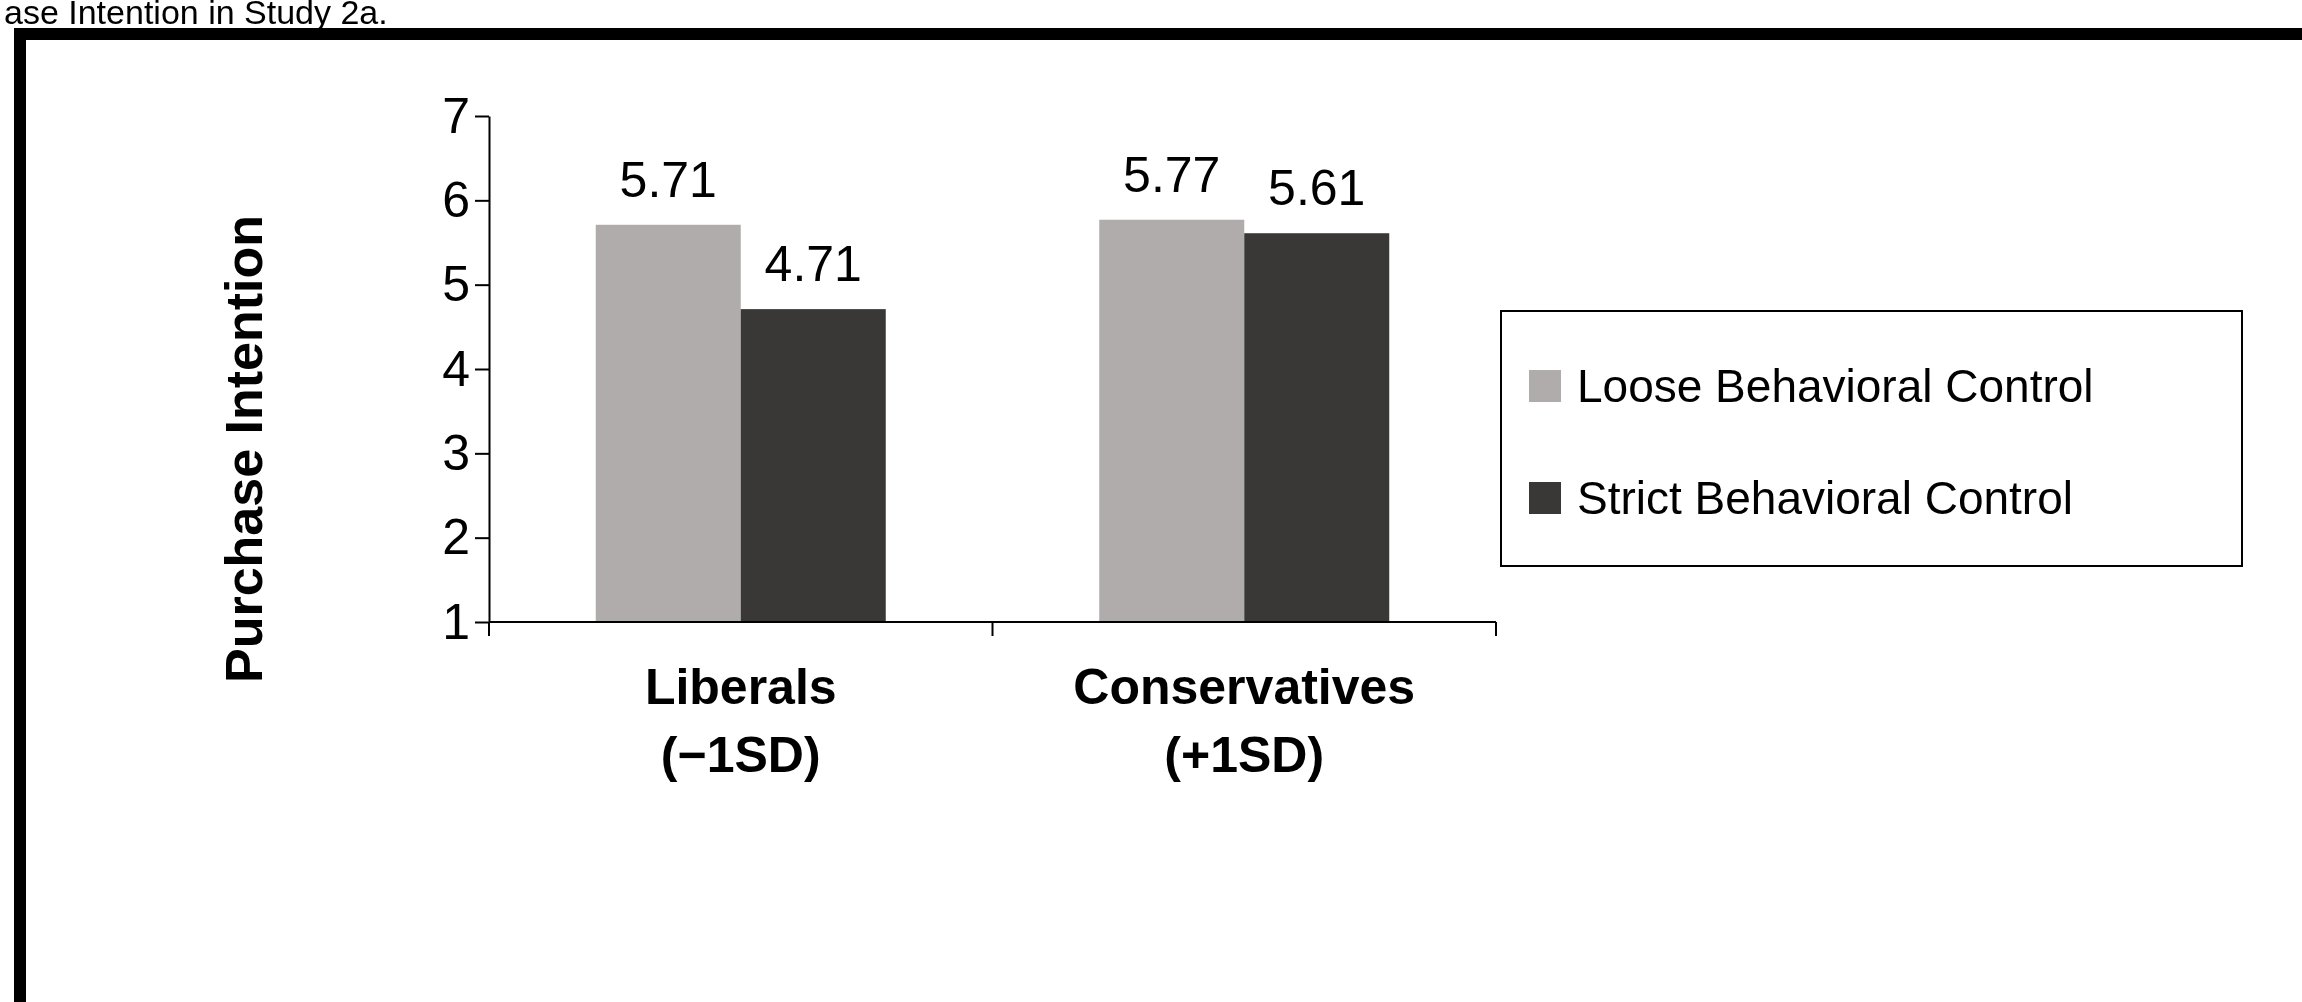 The image size is (2302, 1002). Describe the element at coordinates (456, 621) in the screenshot. I see `y-tick-label: 1` at that location.